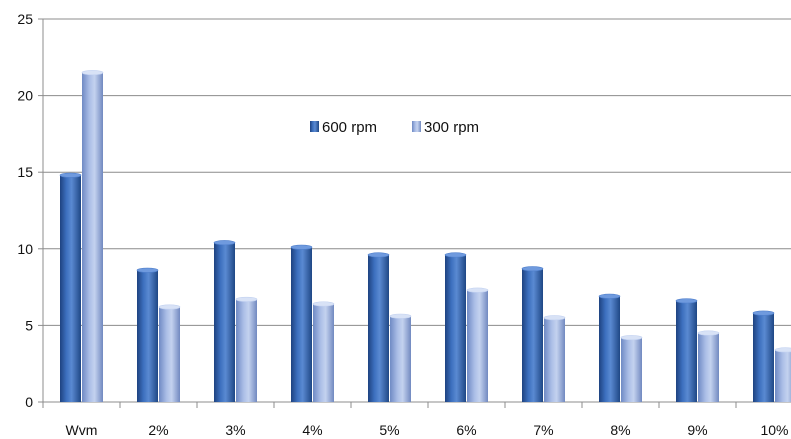 The width and height of the screenshot is (791, 439). I want to click on y-tick-label: 15, so click(25, 172).